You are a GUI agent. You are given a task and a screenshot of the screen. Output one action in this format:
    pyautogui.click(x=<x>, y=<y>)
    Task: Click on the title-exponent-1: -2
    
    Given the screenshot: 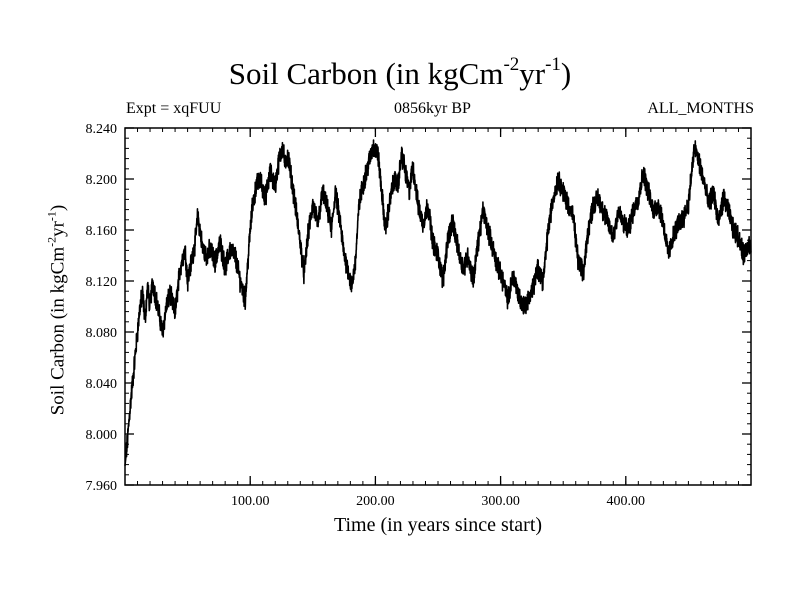 What is the action you would take?
    pyautogui.click(x=511, y=64)
    